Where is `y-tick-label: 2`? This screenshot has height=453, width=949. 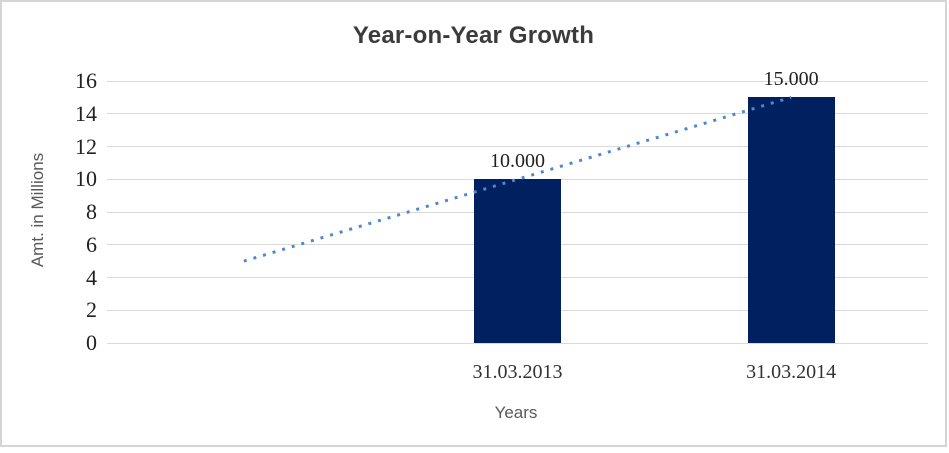 y-tick-label: 2 is located at coordinates (91, 310).